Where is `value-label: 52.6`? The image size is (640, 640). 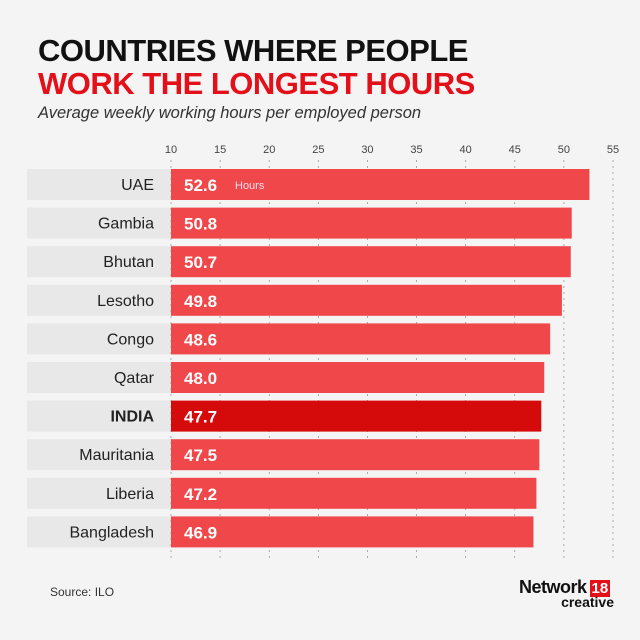 value-label: 52.6 is located at coordinates (200, 185).